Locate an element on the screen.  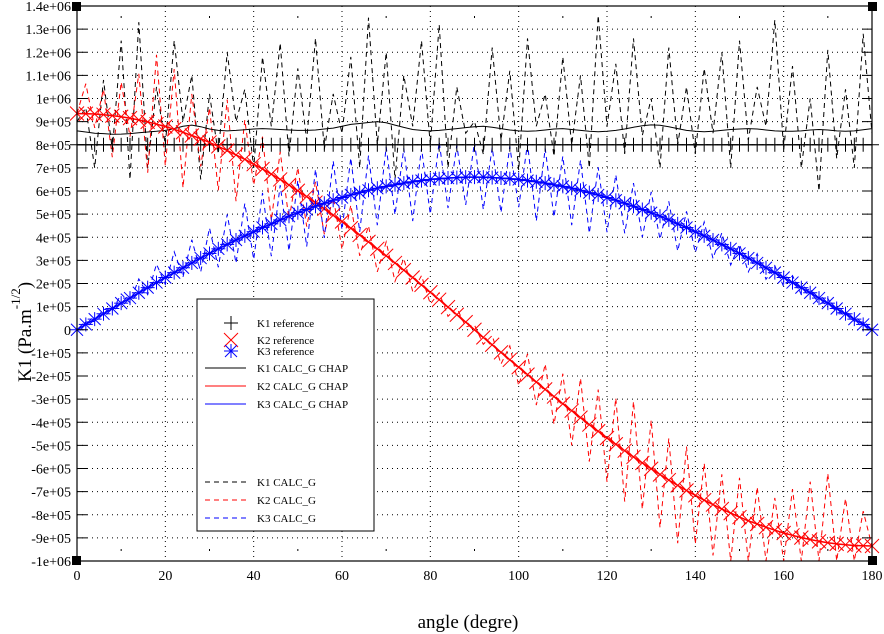
legend-label: K1 reference is located at coordinates (285, 324).